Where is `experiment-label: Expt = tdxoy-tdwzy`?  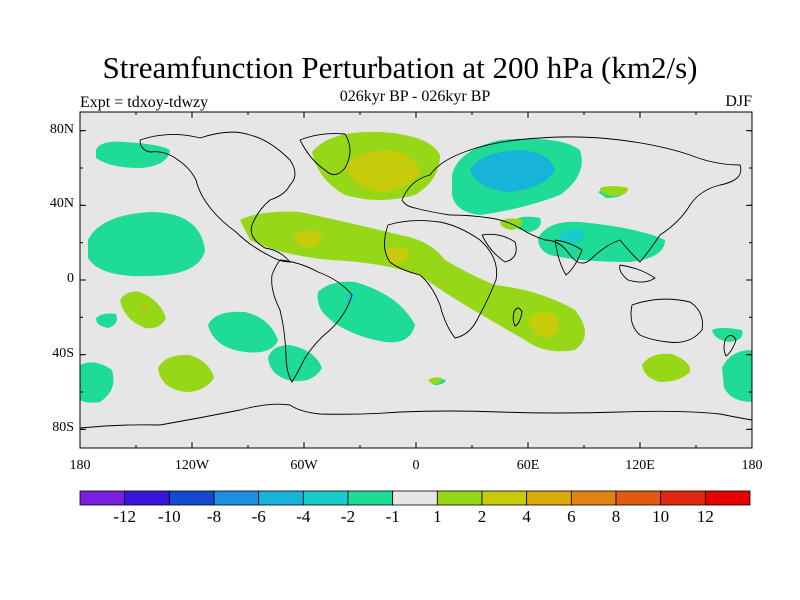
experiment-label: Expt = tdxoy-tdwzy is located at coordinates (144, 102).